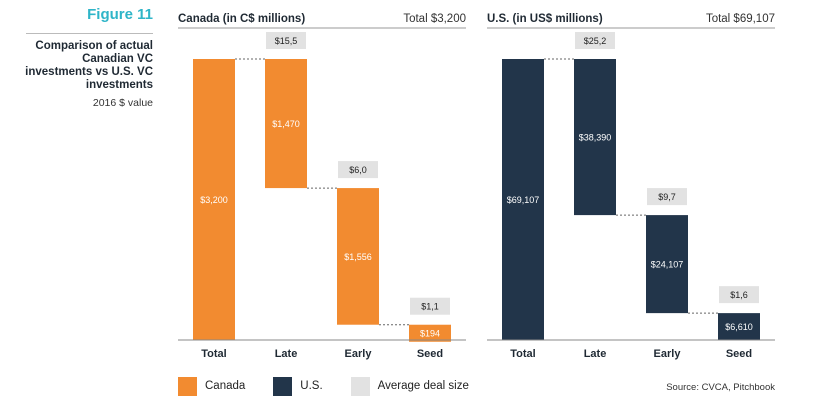  Describe the element at coordinates (545, 19) in the screenshot. I see `chart-title: U.S. (in US$ millions)` at that location.